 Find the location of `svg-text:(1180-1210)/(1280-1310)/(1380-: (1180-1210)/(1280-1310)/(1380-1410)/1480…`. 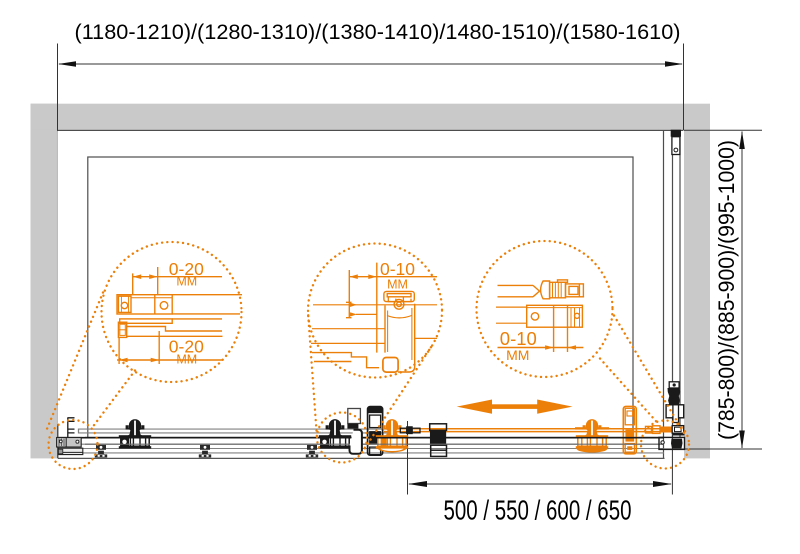

svg-text:(1180-1210)/(1280-1310)/(1380-: (1180-1210)/(1280-1310)/(1380-1410)/1480… is located at coordinates (378, 32).